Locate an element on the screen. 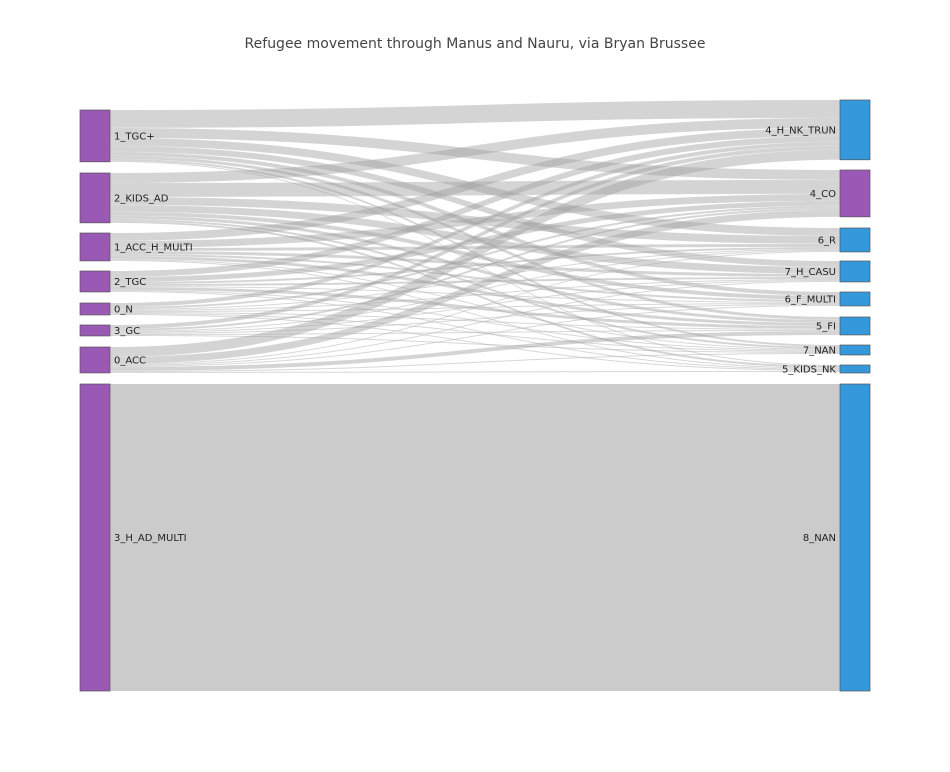  node-label-1-tgc: 1_TGC+ is located at coordinates (134, 136).